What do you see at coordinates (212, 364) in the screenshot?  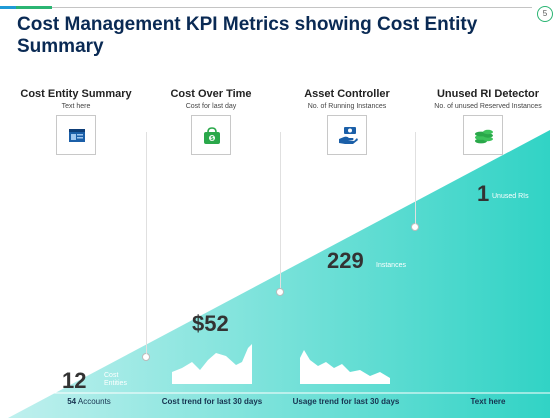 I see `cost-trend-sparkline` at bounding box center [212, 364].